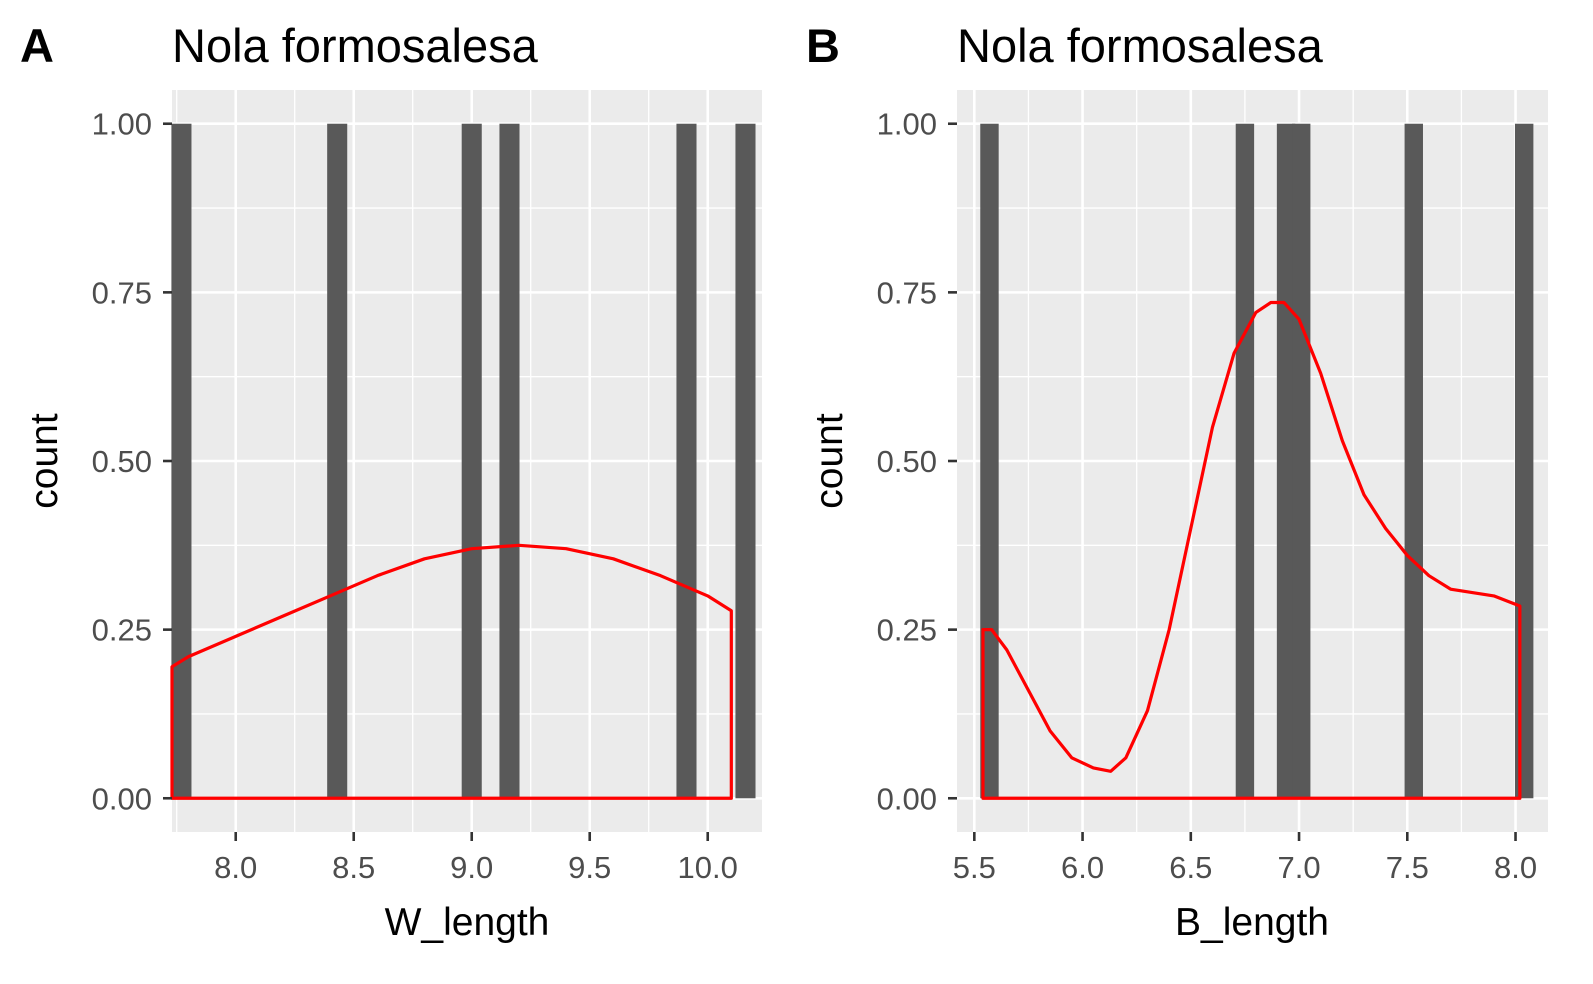 This screenshot has height=984, width=1593. What do you see at coordinates (471, 867) in the screenshot?
I see `x-tick-label: 9.0` at bounding box center [471, 867].